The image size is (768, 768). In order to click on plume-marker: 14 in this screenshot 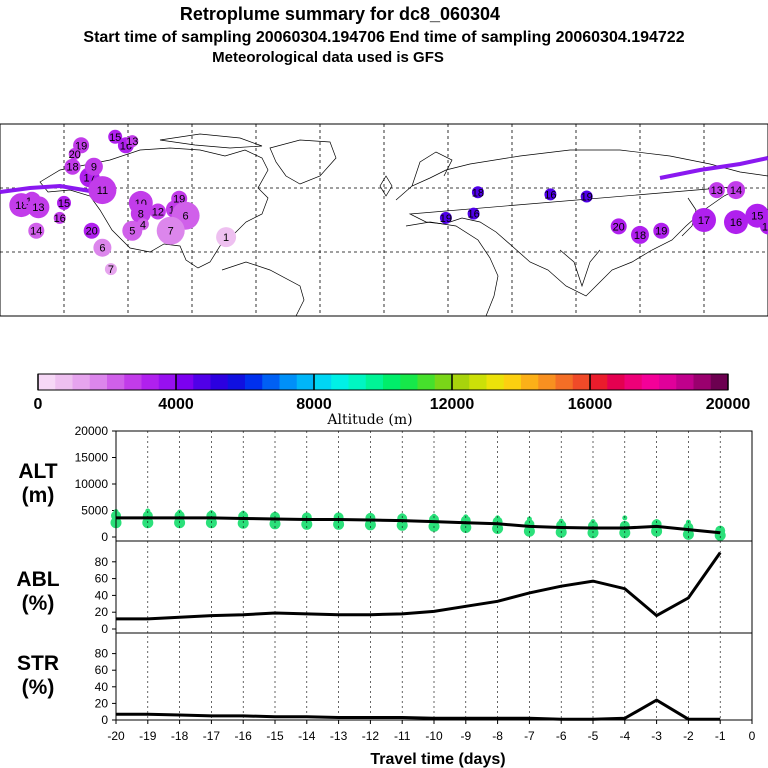, I will do `click(736, 190)`.